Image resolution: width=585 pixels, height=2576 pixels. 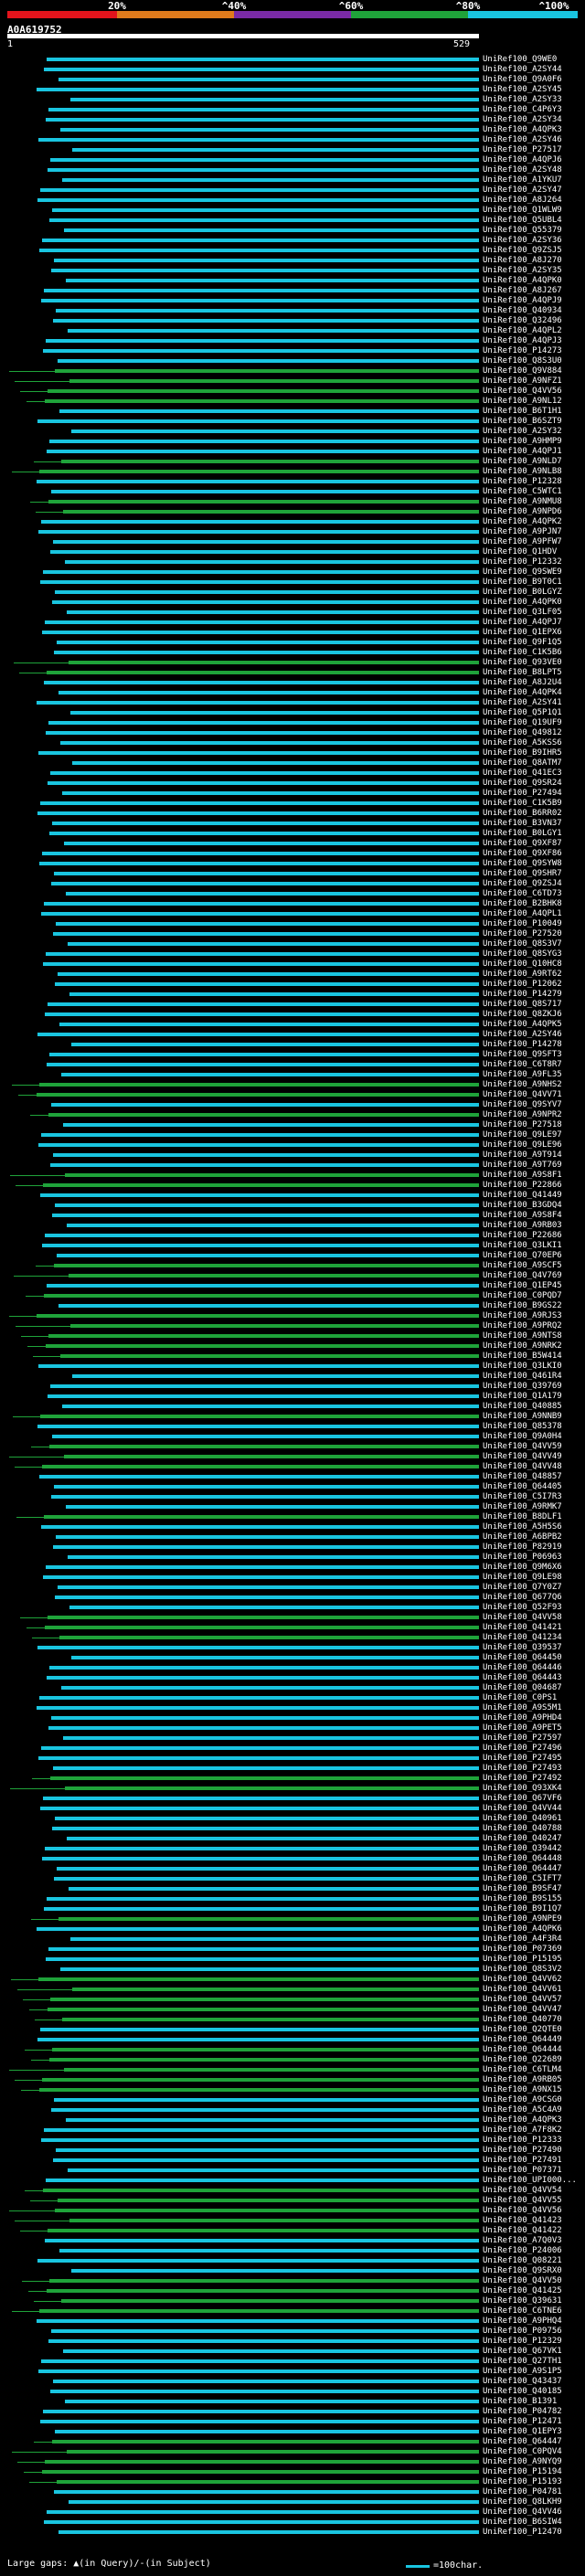 I want to click on hit-label: UniRef100_A4QPK2, so click(x=522, y=521).